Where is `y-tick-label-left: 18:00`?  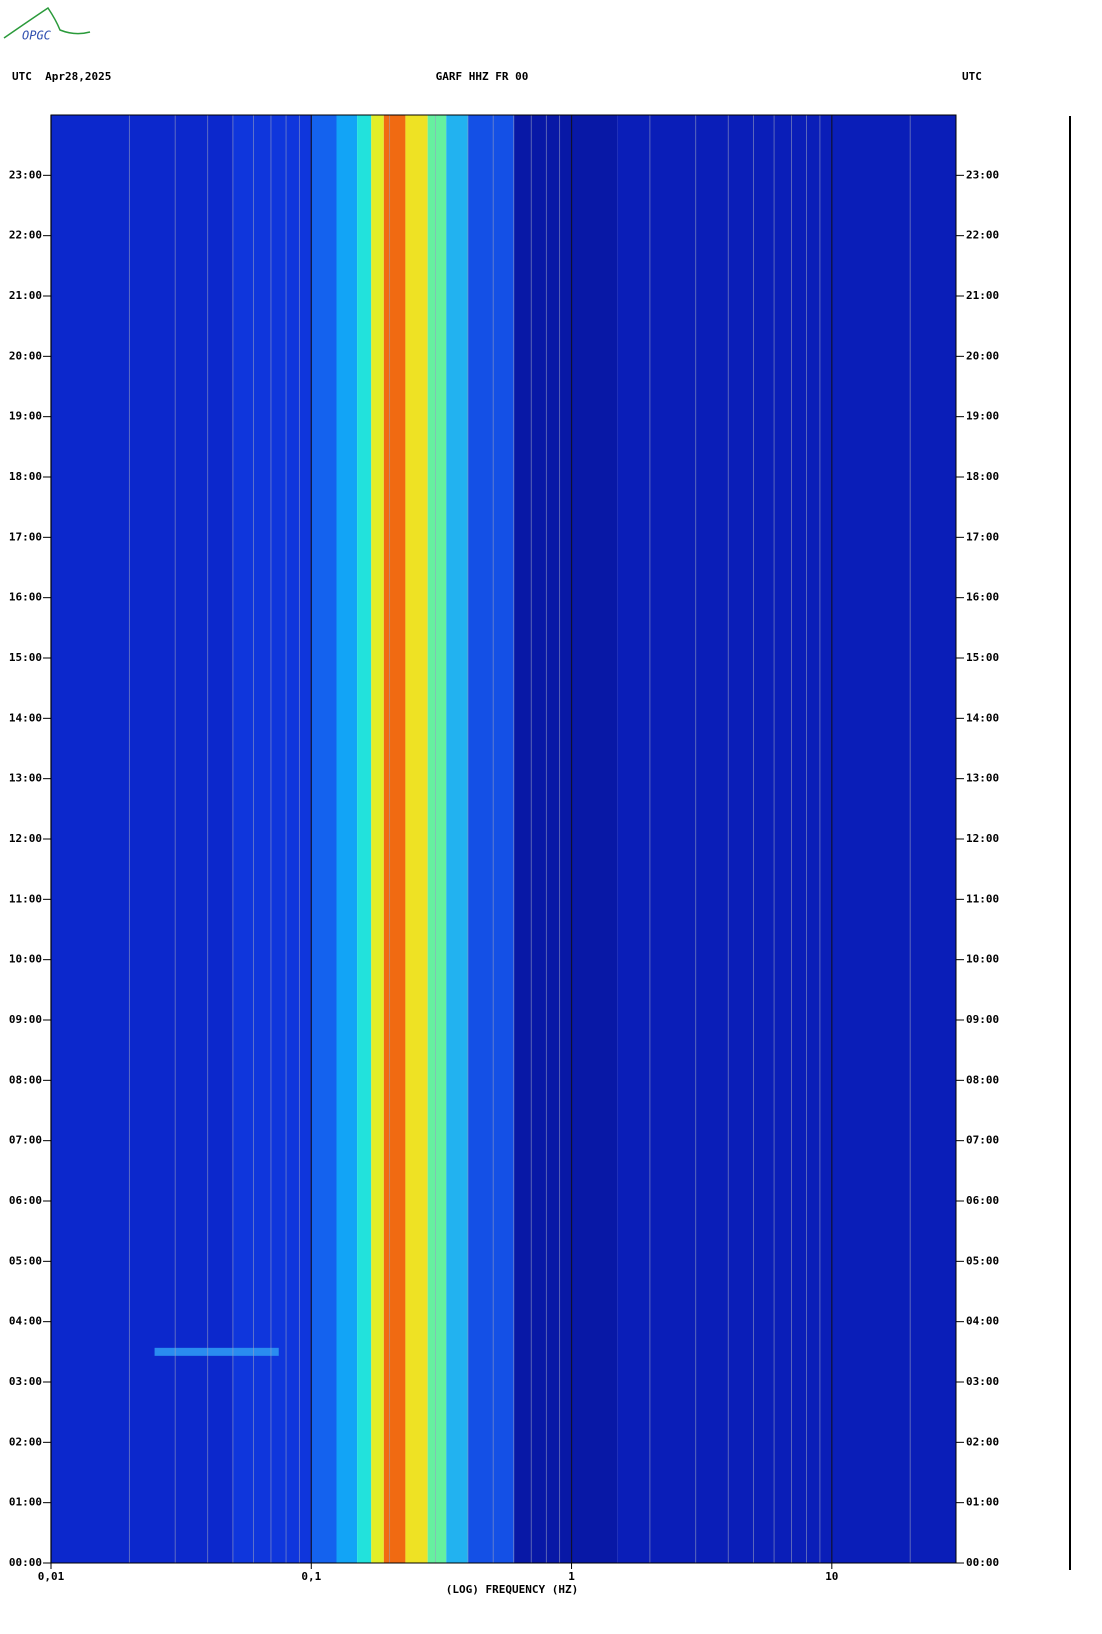 y-tick-label-left: 18:00 is located at coordinates (25, 476).